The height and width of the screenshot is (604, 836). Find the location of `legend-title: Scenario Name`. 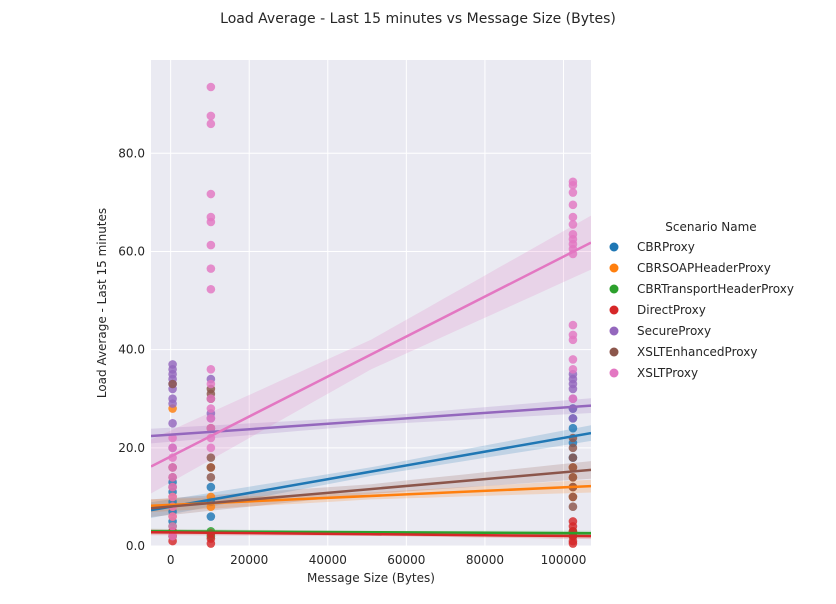

legend-title: Scenario Name is located at coordinates (710, 227).